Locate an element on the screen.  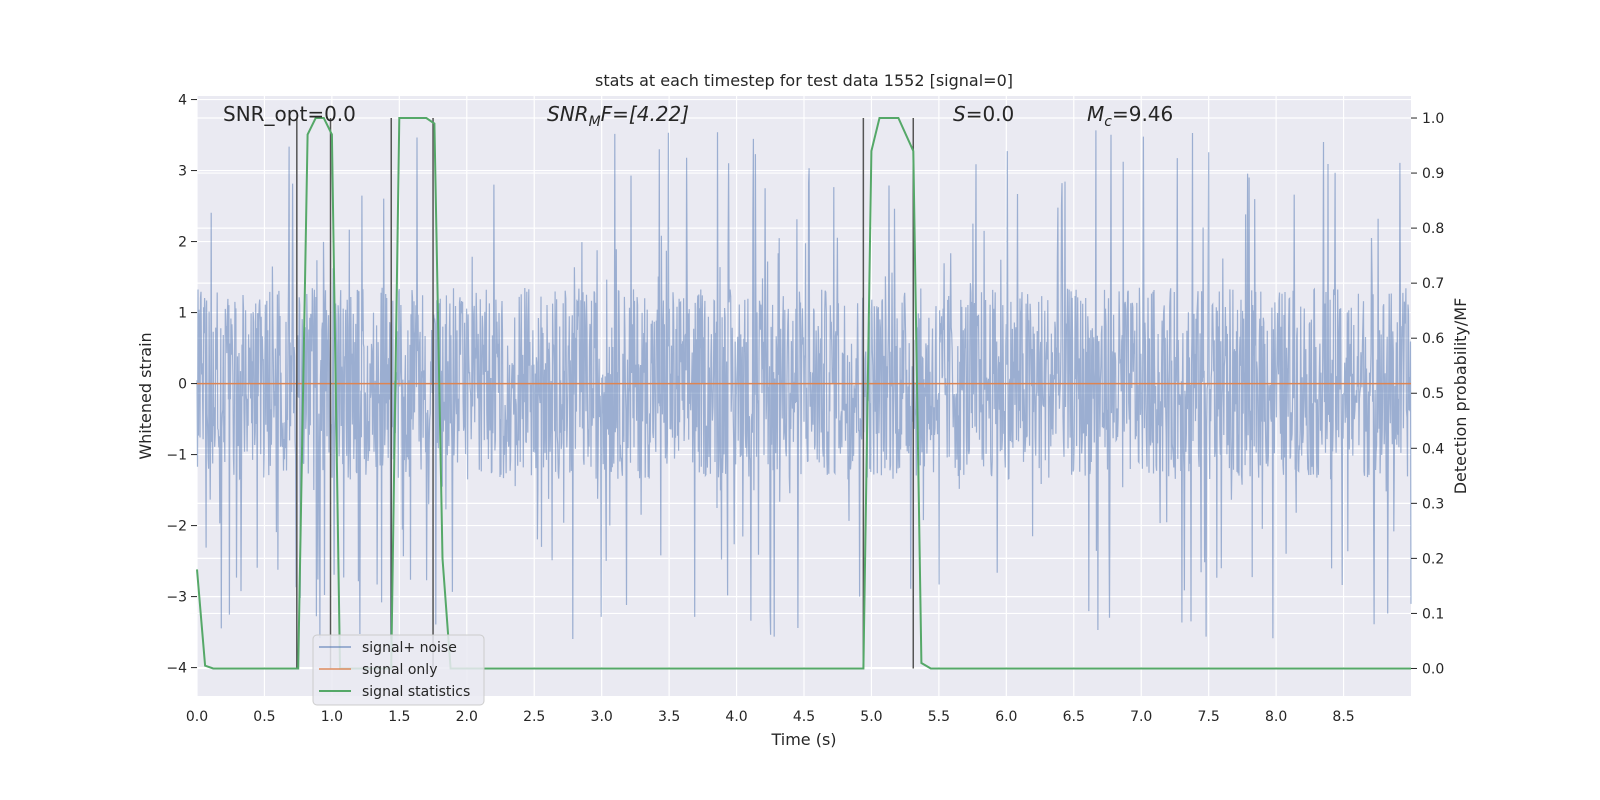
y-left-tick-label: −1 is located at coordinates (176, 456).